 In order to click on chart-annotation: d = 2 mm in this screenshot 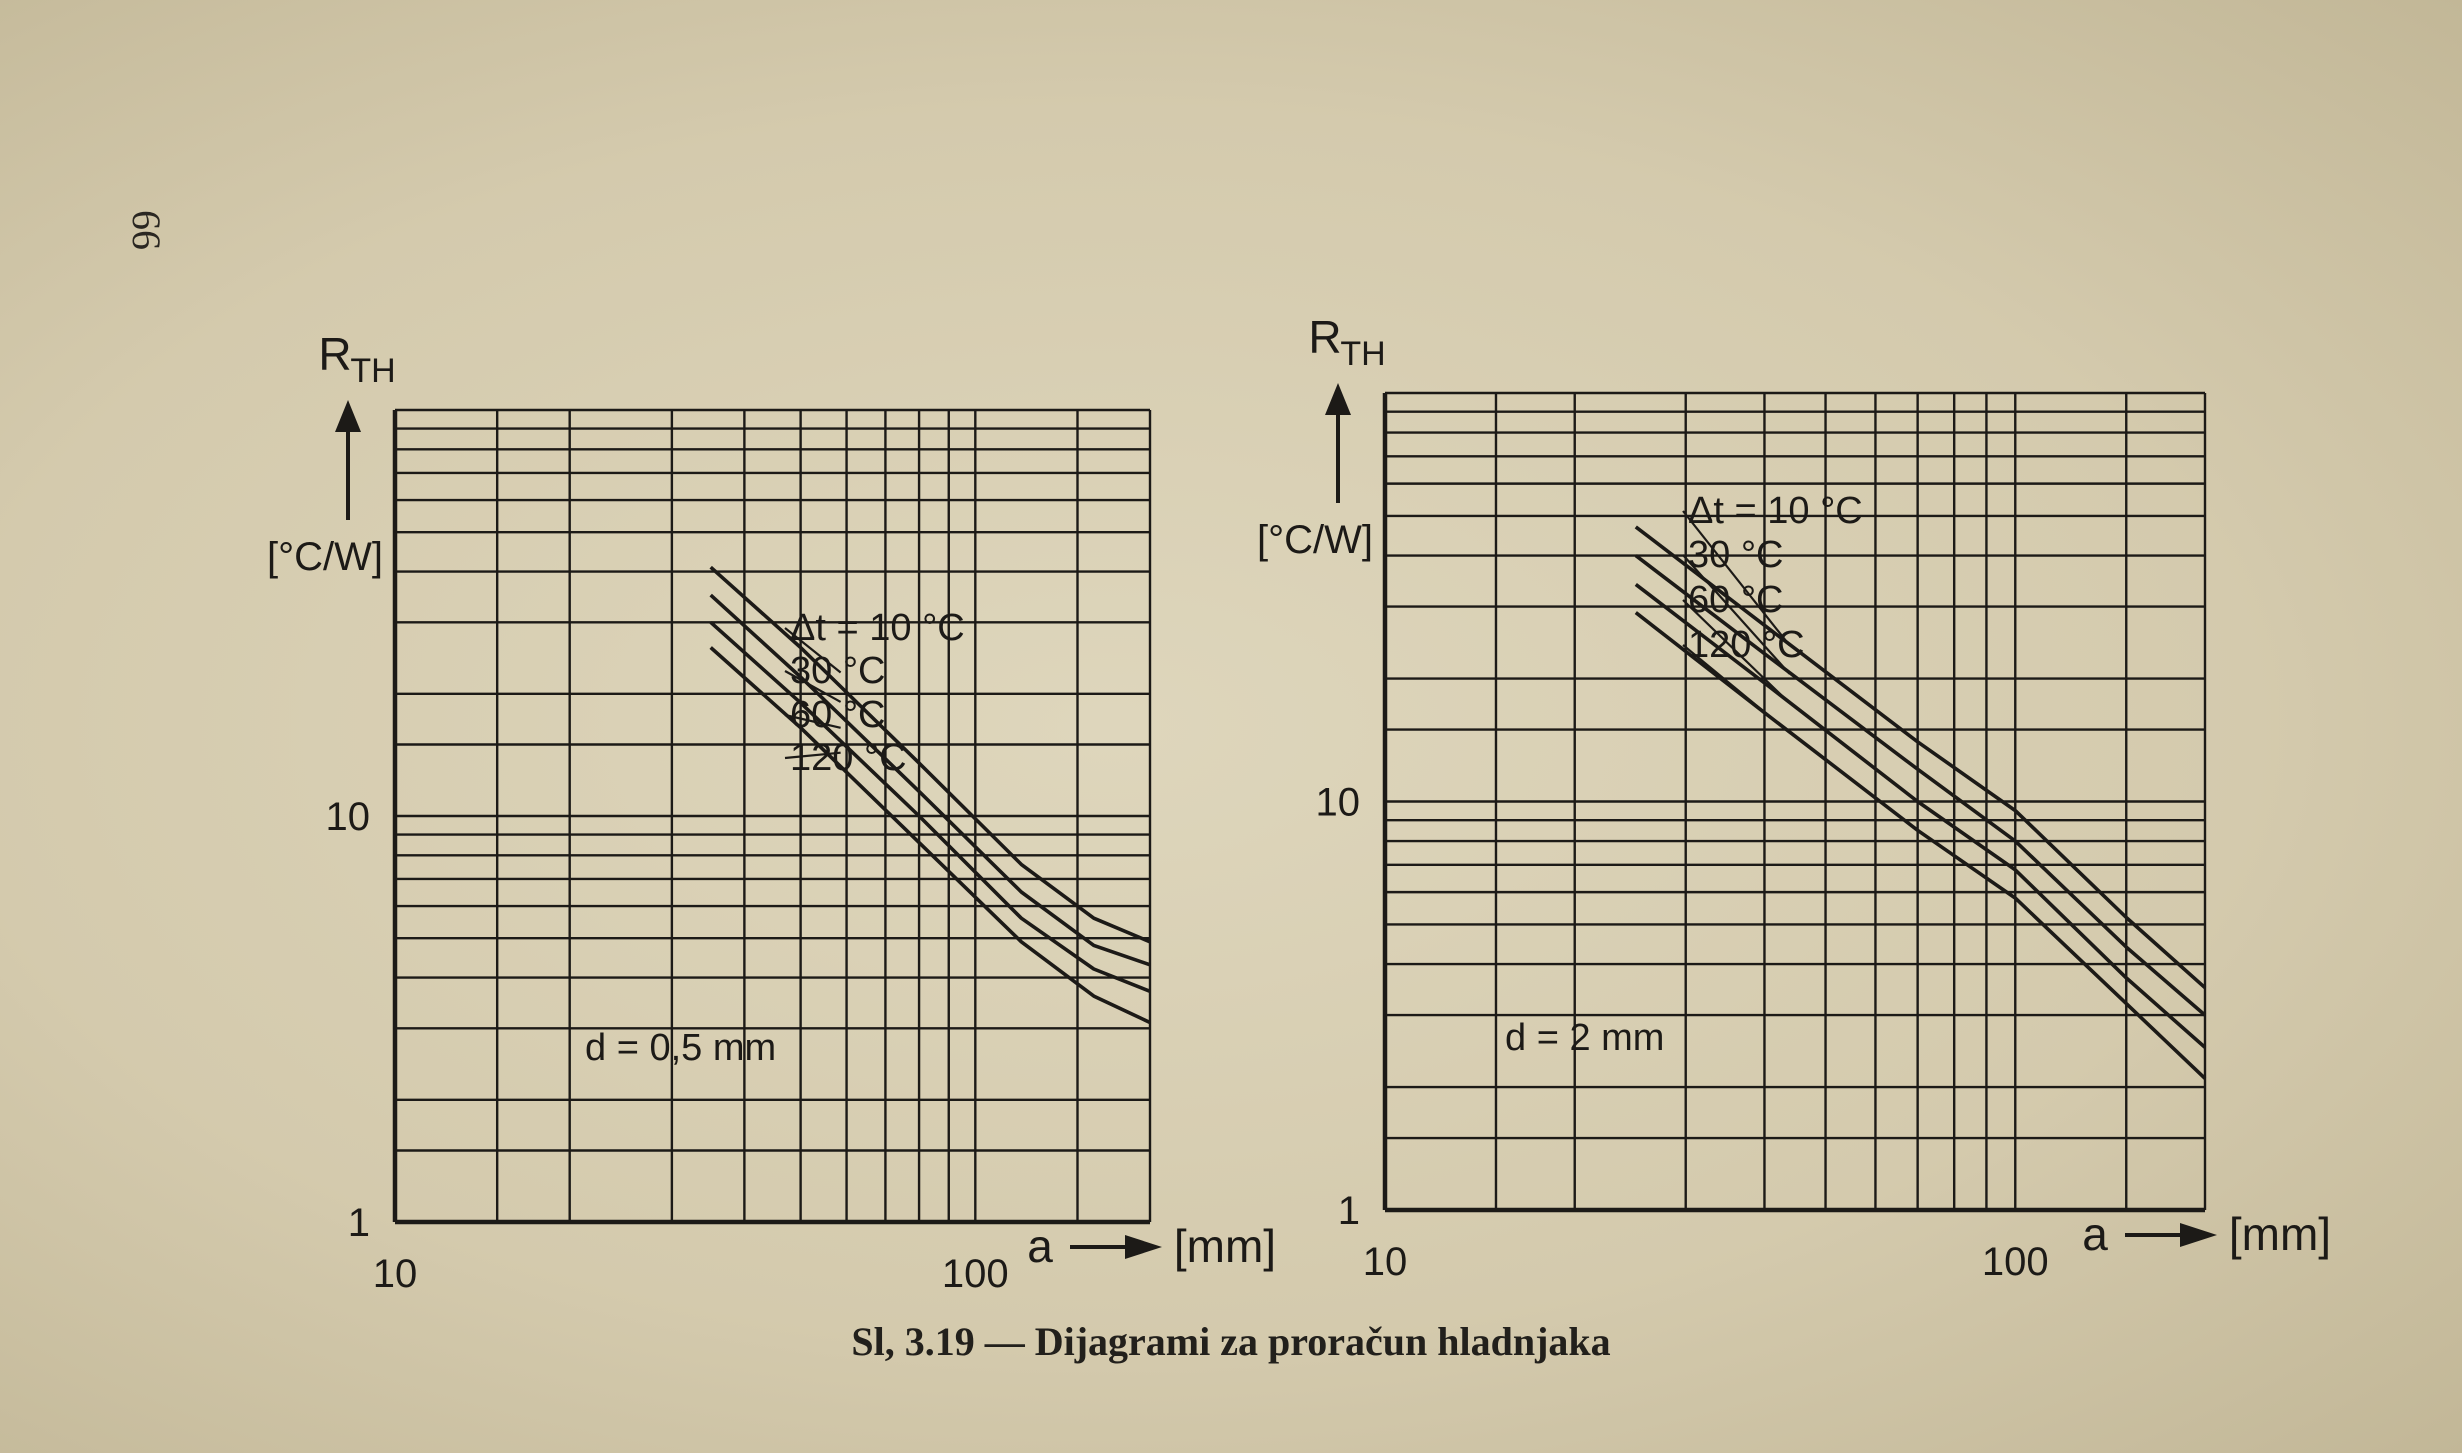, I will do `click(1584, 1038)`.